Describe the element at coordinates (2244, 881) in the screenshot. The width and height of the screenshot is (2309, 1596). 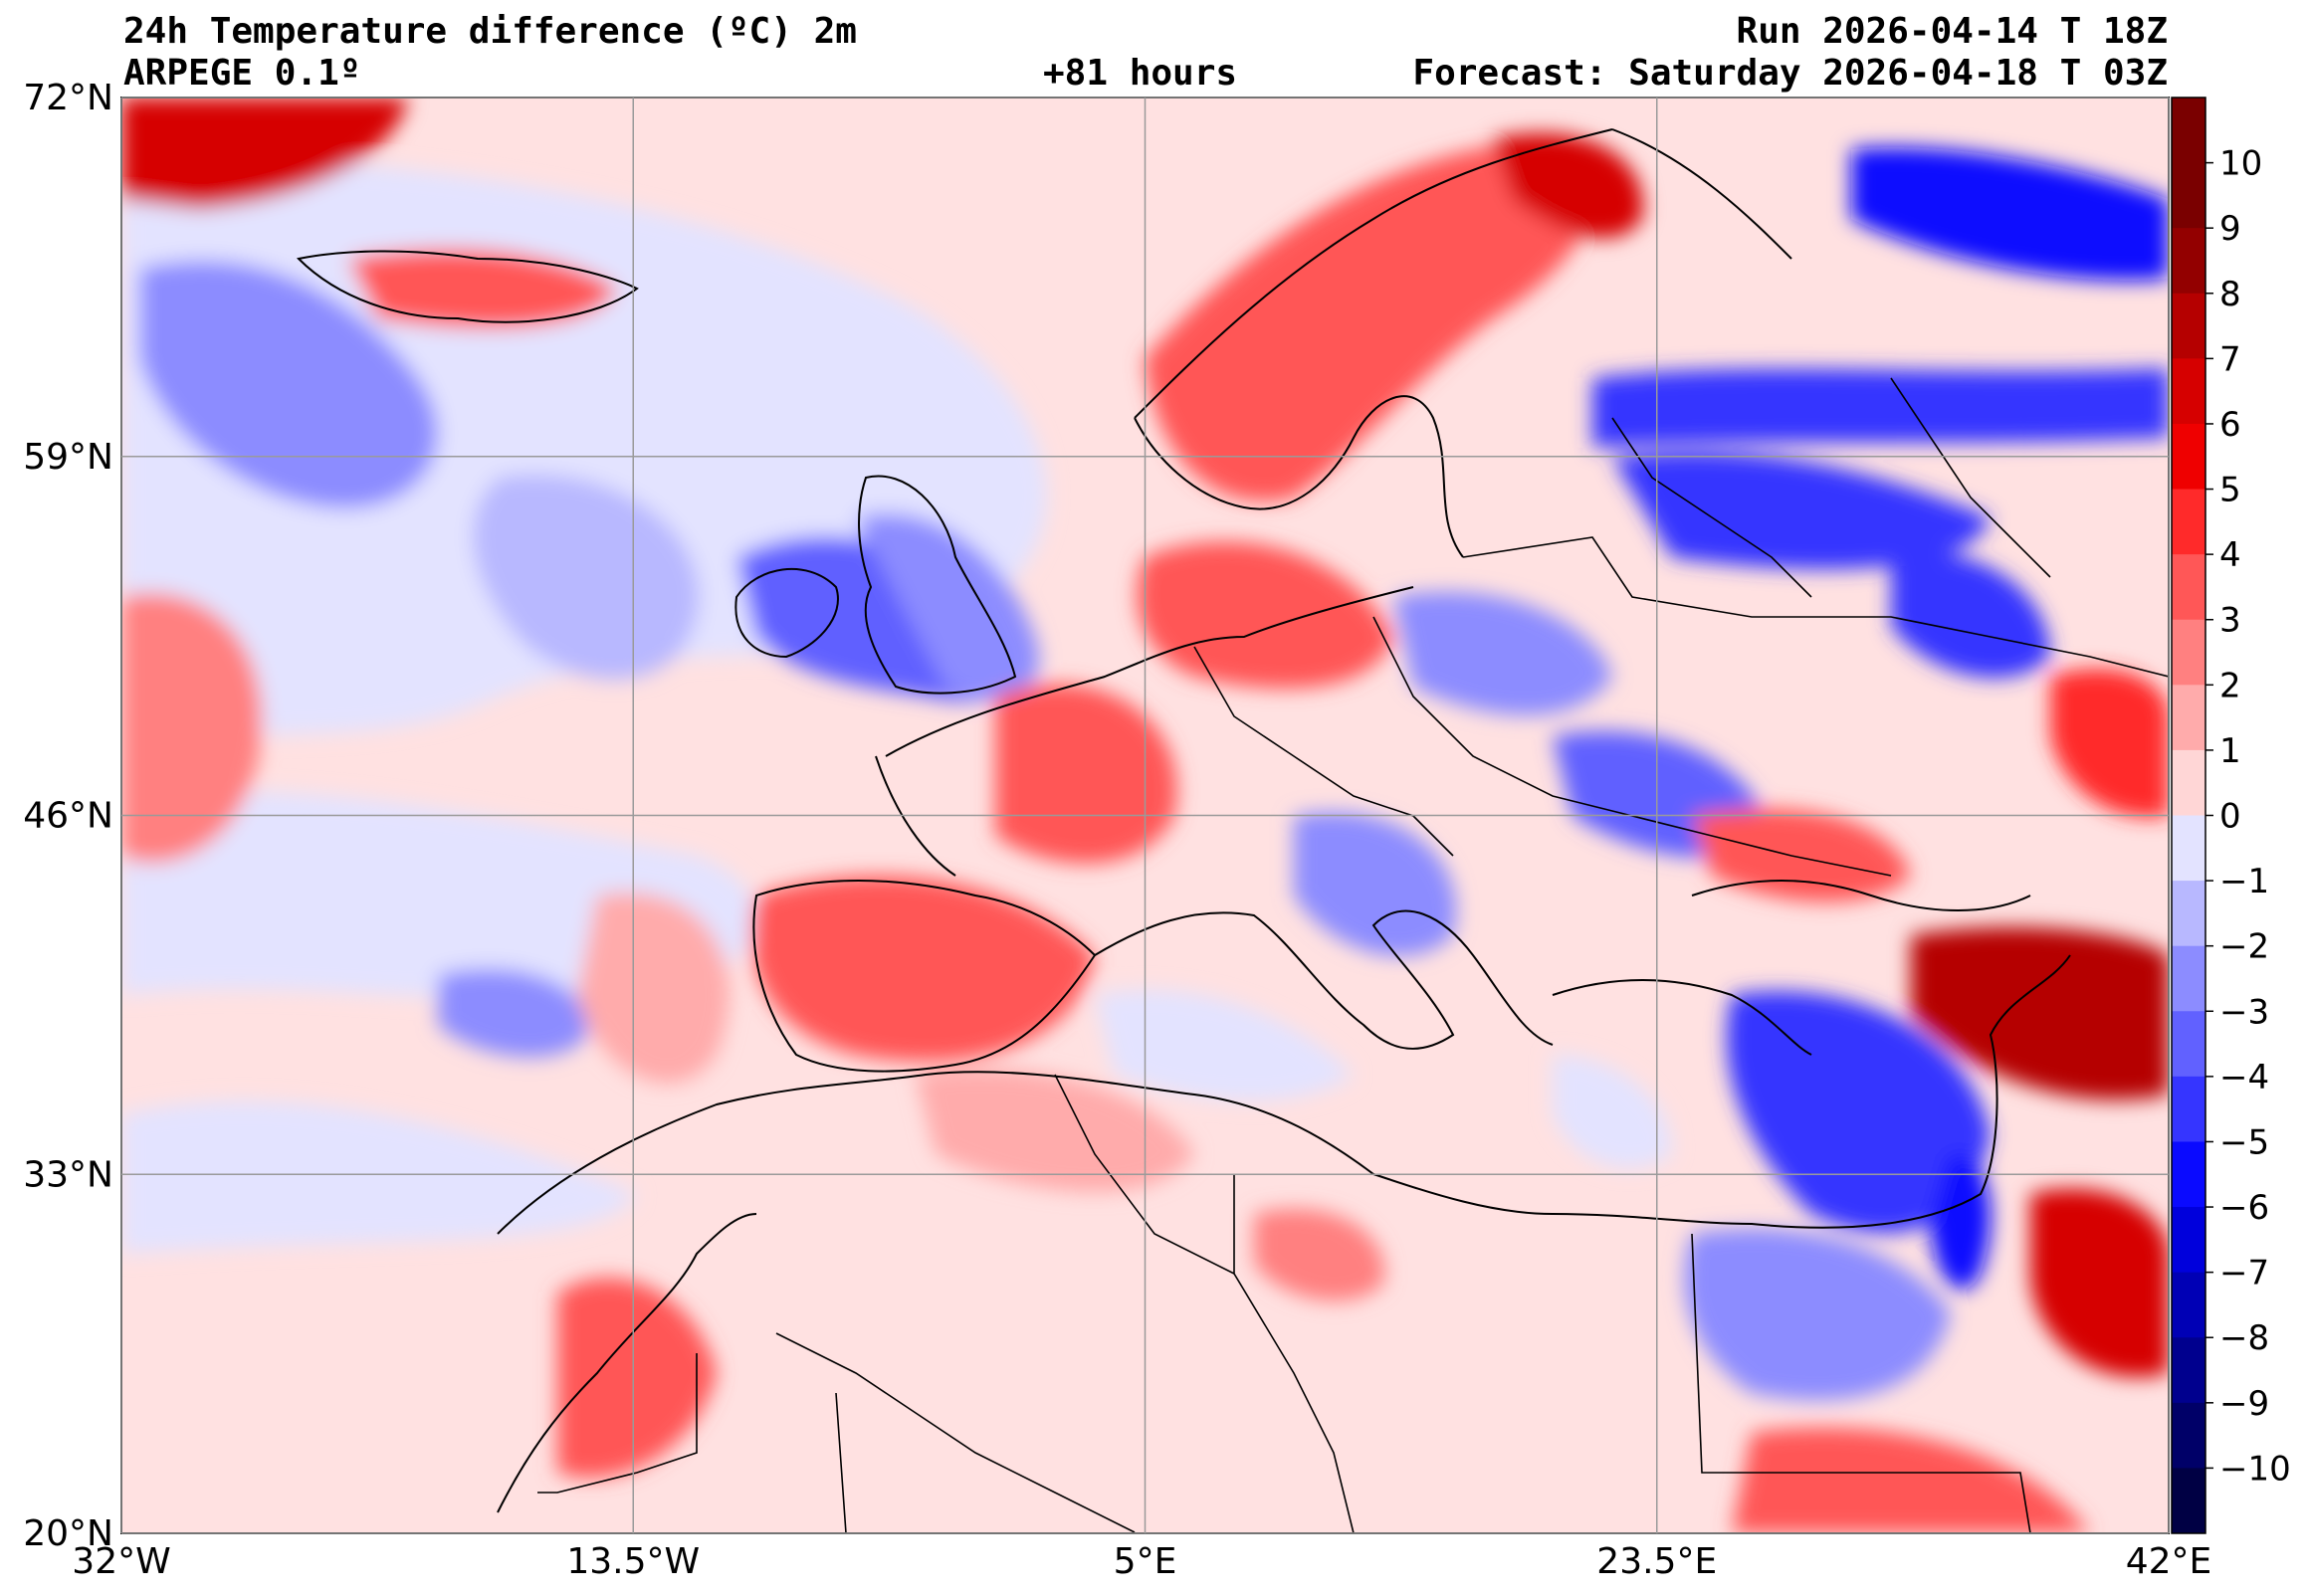
I see `colorbar-label: −1` at that location.